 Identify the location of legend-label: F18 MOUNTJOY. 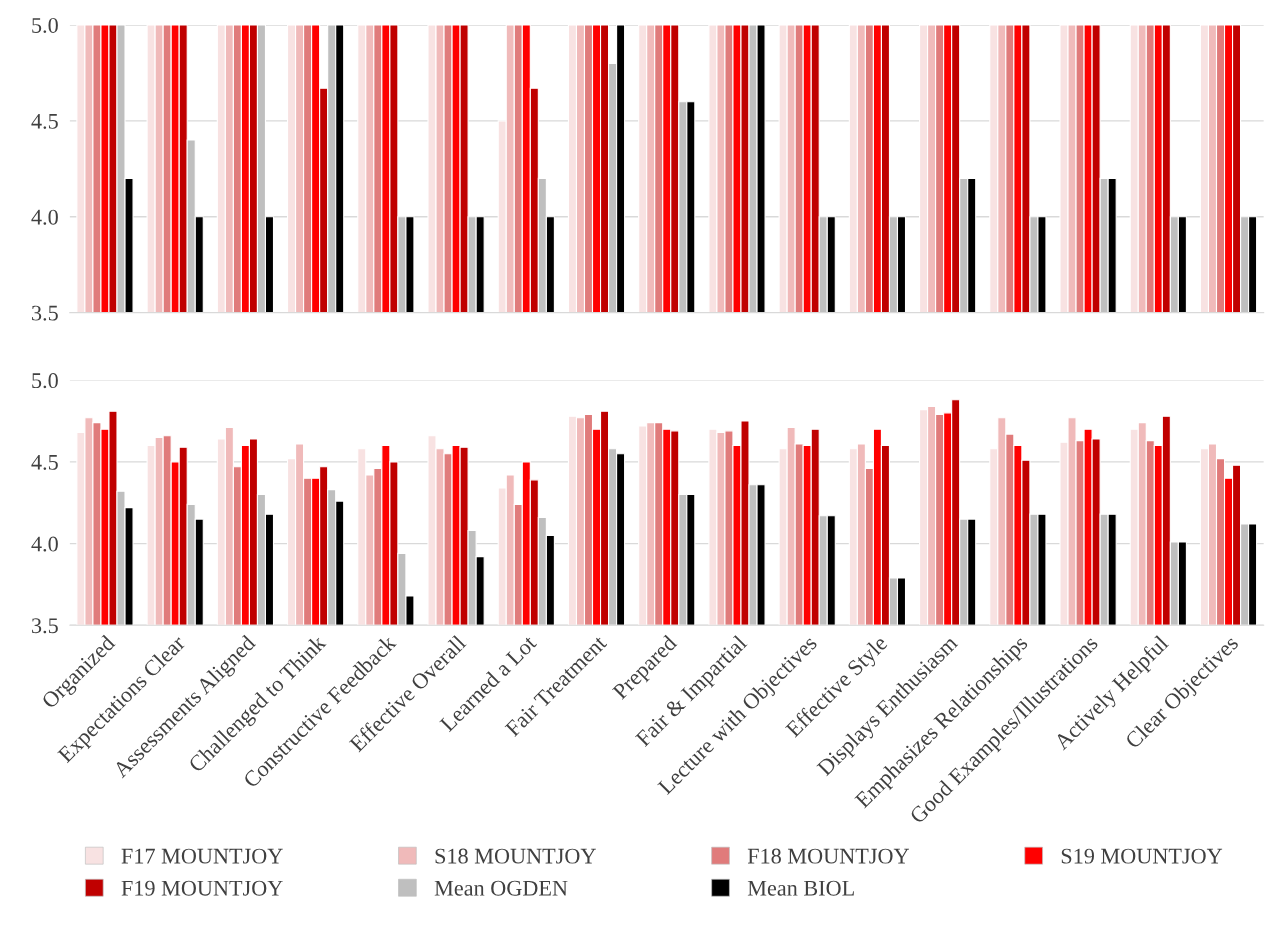
(828, 856).